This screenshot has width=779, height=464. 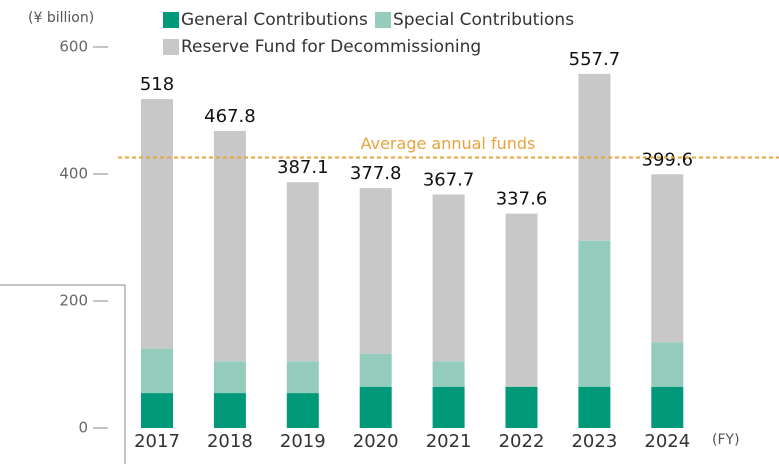 I want to click on legend-label: Reserve Fund for Decommissioning, so click(x=331, y=47).